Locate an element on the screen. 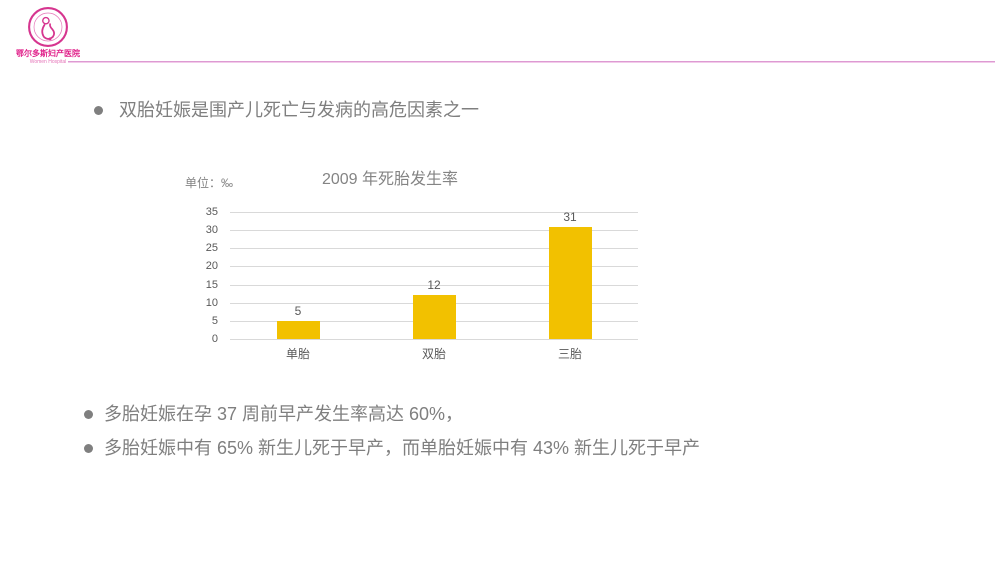  bar-value-label: 12 is located at coordinates (434, 285).